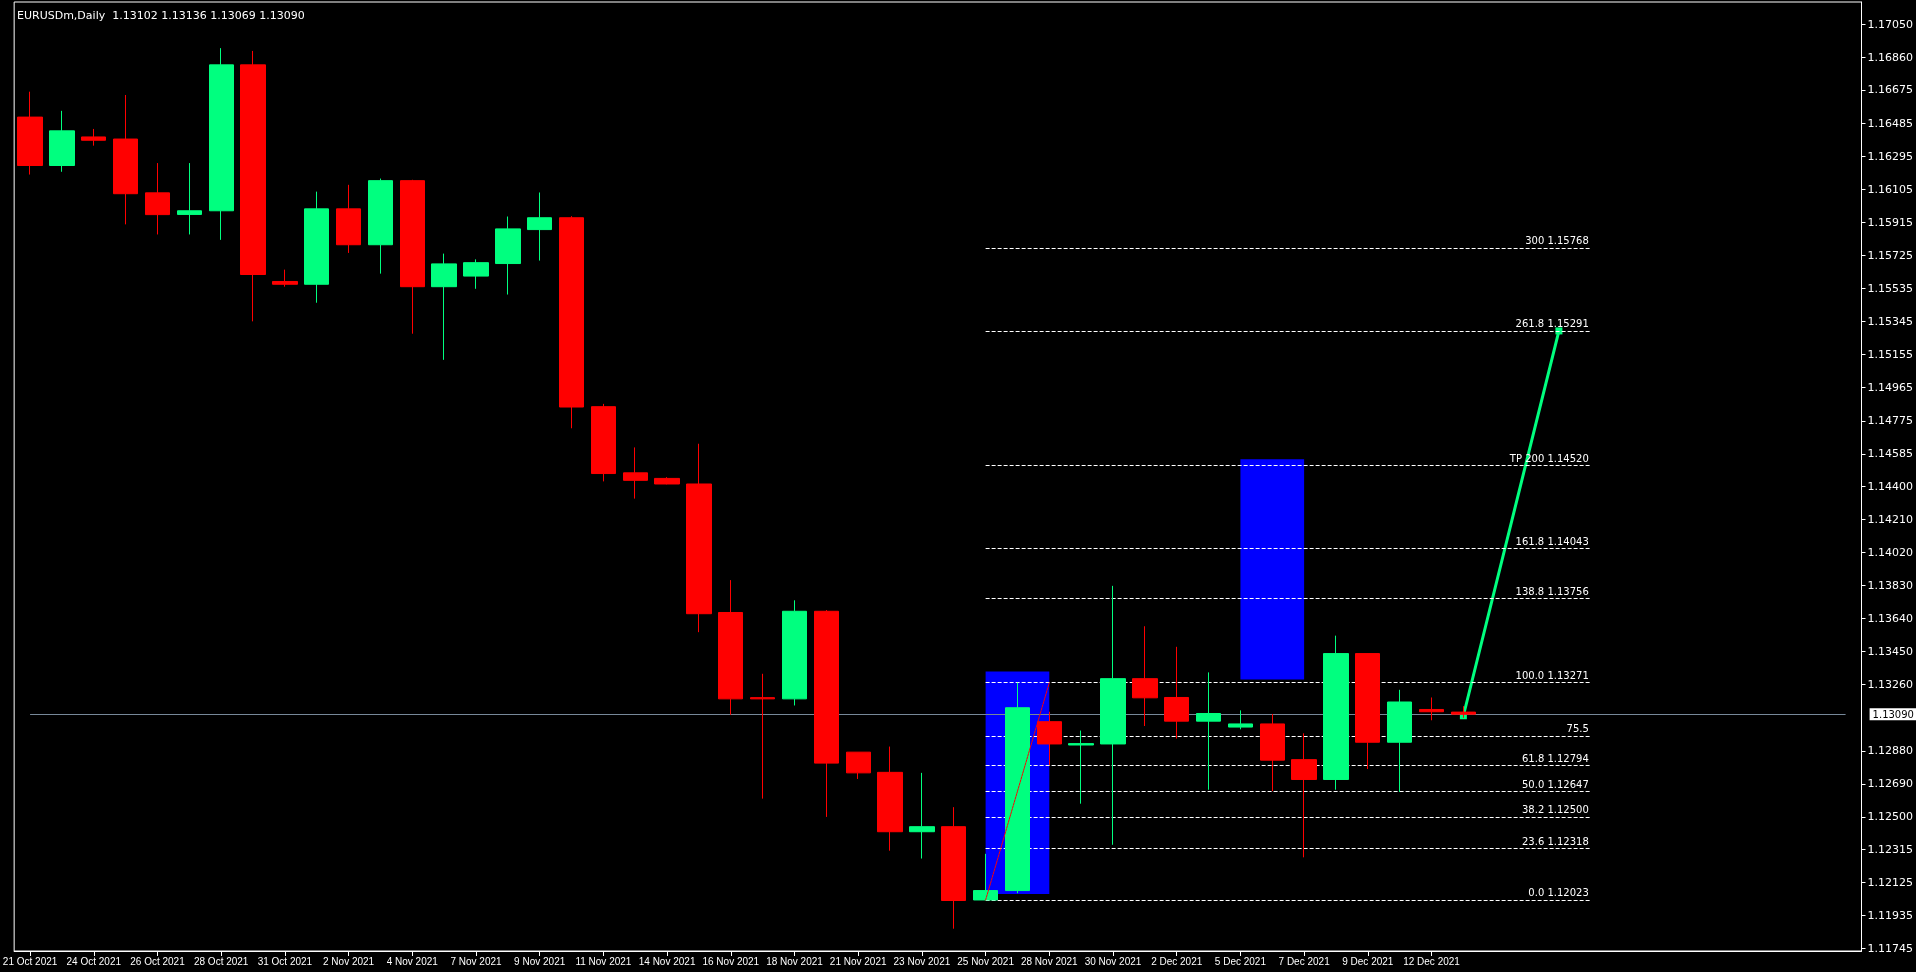  Describe the element at coordinates (1890, 123) in the screenshot. I see `y-tick-label: 1.16485` at that location.